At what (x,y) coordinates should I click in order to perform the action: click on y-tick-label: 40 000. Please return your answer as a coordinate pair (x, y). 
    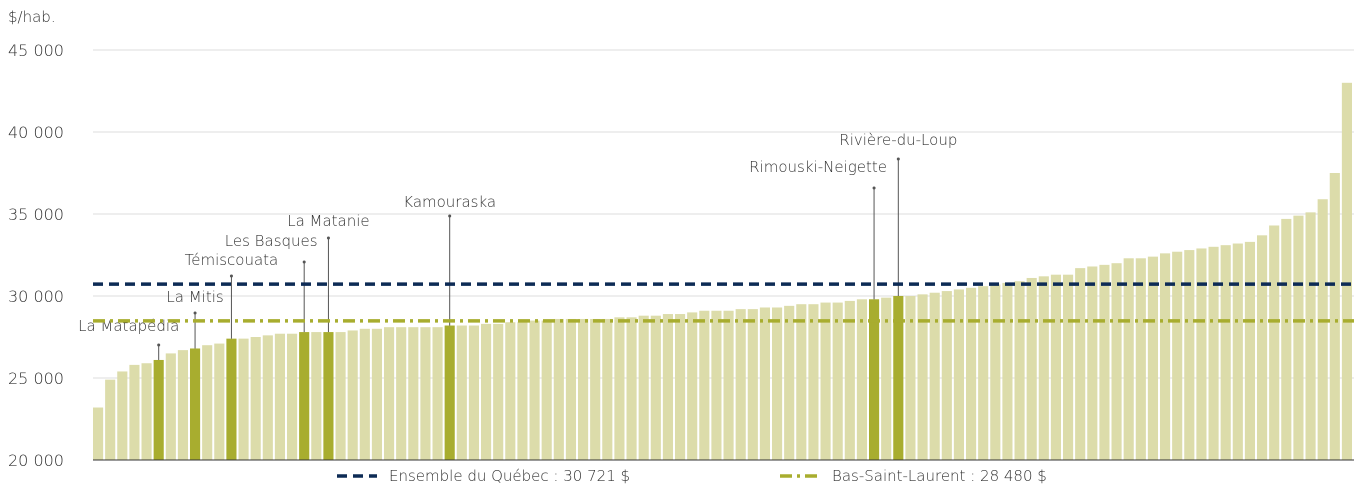
    Looking at the image, I should click on (36, 132).